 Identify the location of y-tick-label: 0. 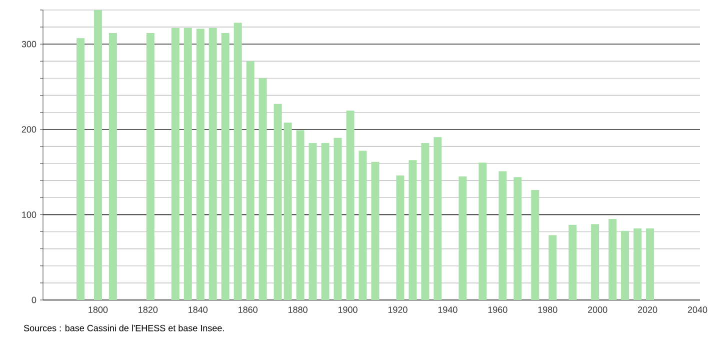
(34, 300).